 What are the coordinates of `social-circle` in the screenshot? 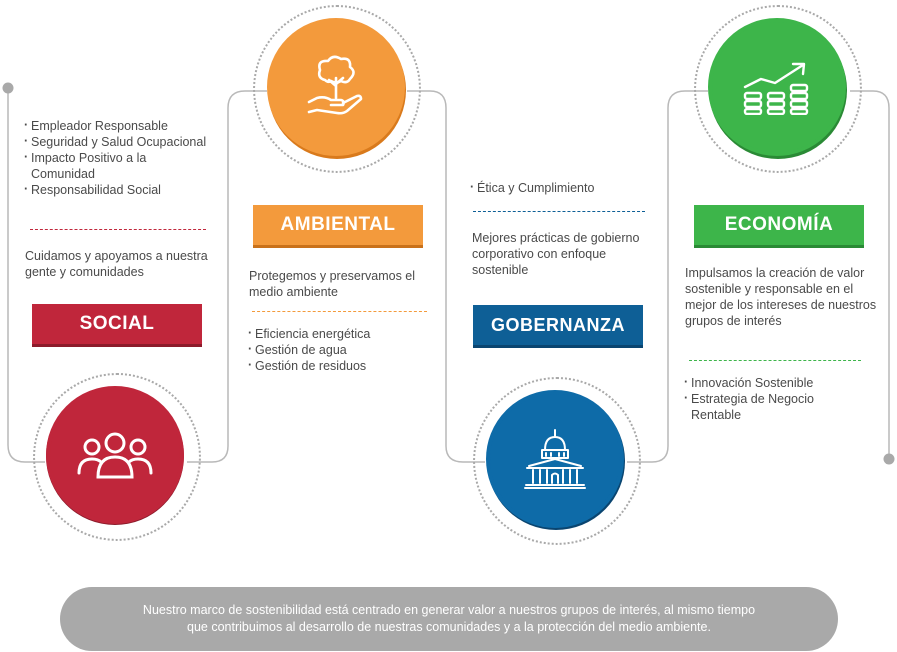 It's located at (117, 457).